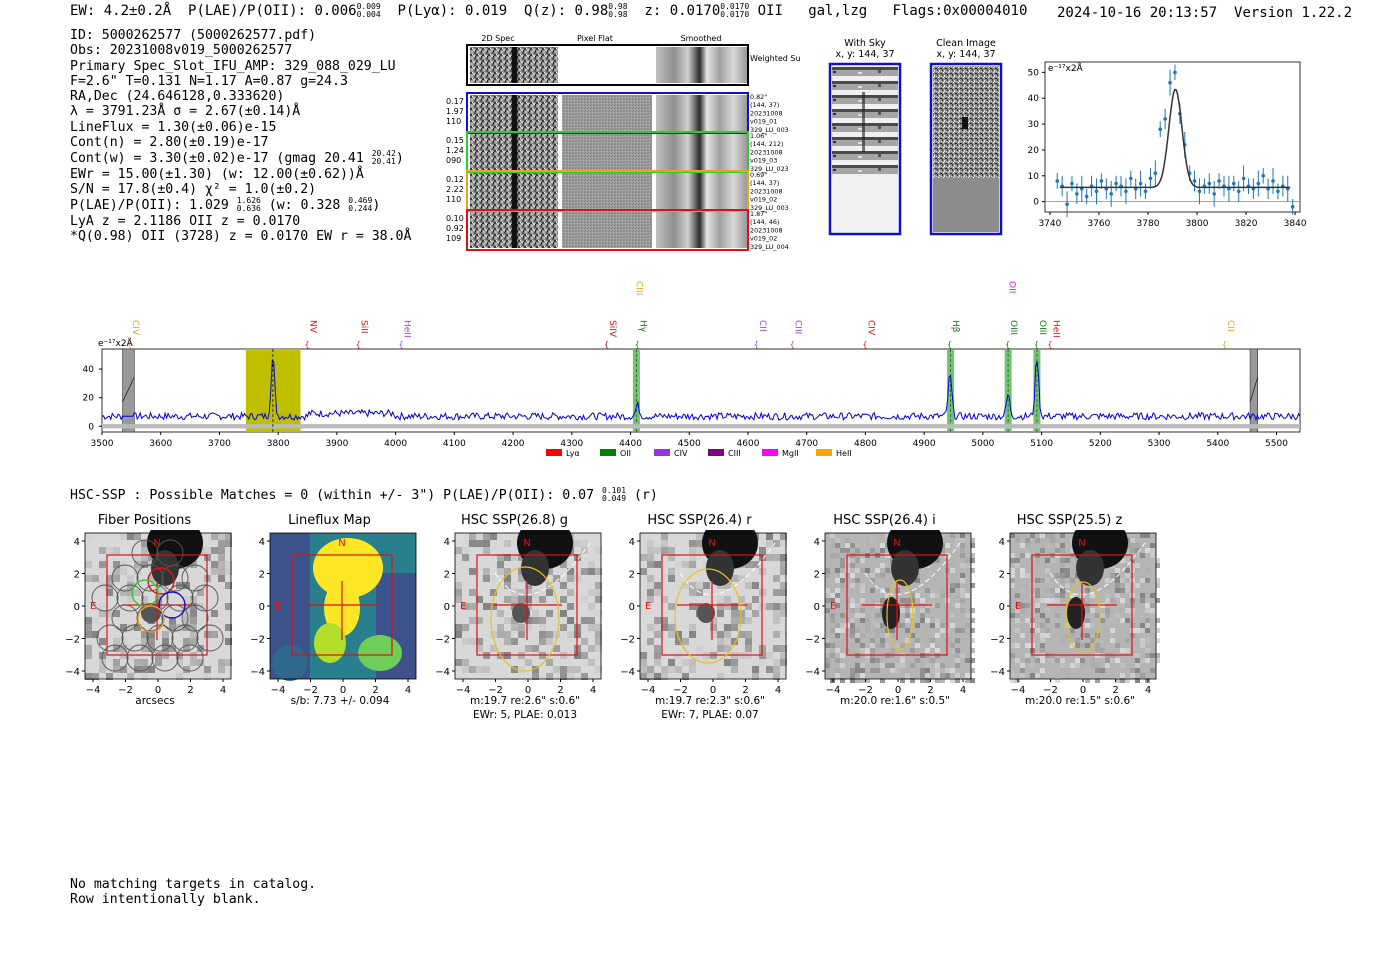  What do you see at coordinates (1041, 444) in the screenshot?
I see `spectrum-xtick-label: 5100` at bounding box center [1041, 444].